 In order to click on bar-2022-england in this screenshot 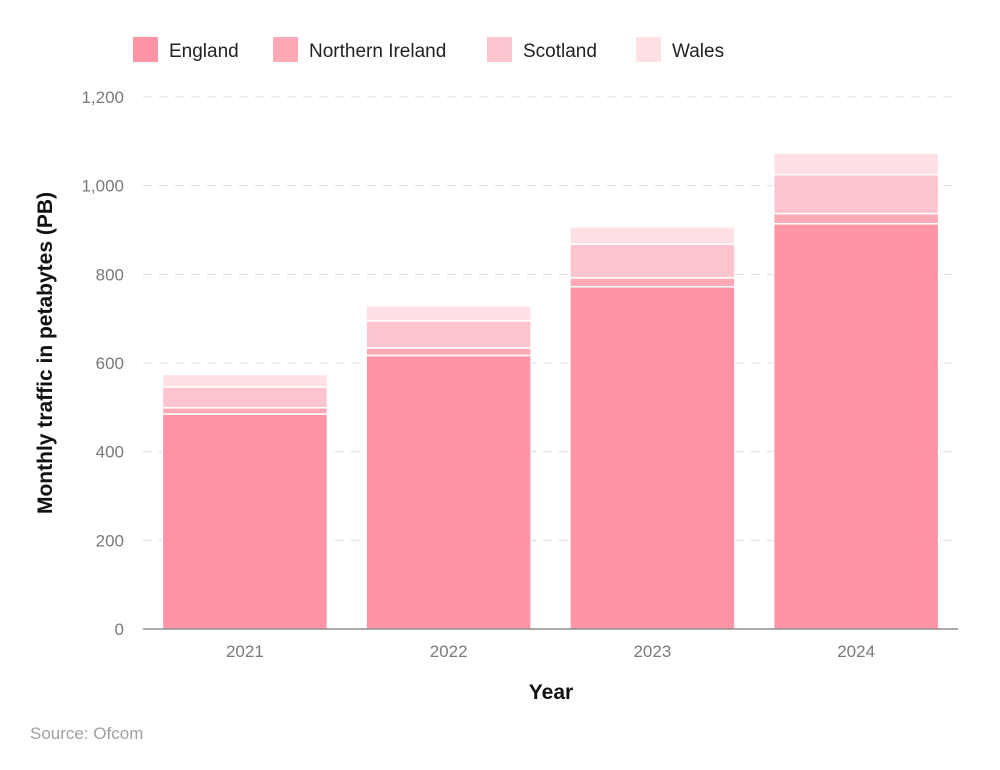, I will do `click(448, 492)`.